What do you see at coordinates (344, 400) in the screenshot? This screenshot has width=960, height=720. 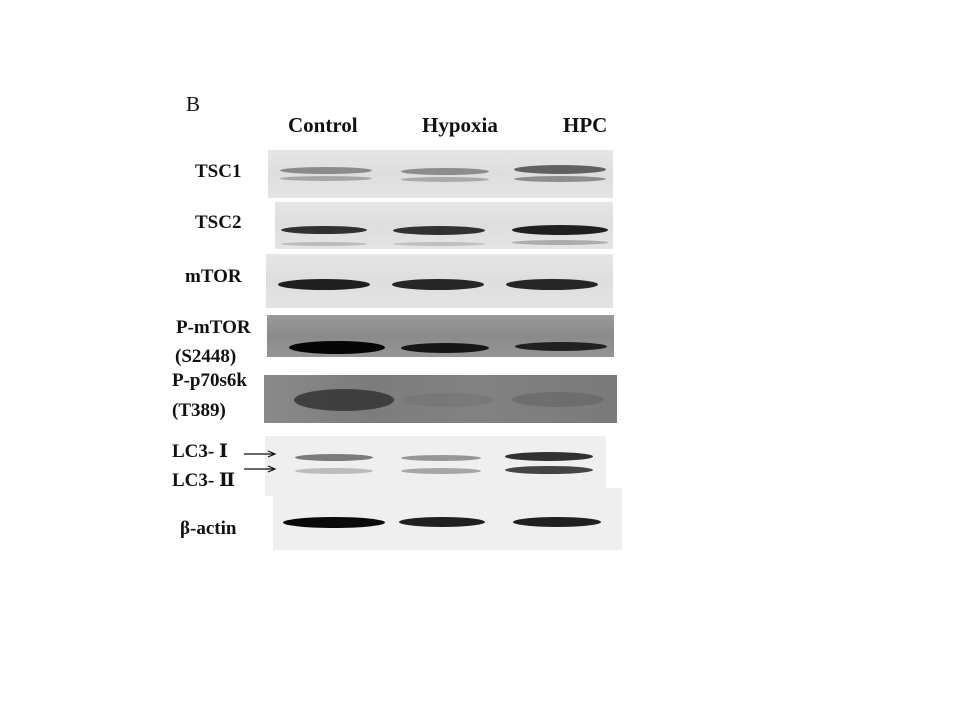 I see `band-p-p70s6k-control` at bounding box center [344, 400].